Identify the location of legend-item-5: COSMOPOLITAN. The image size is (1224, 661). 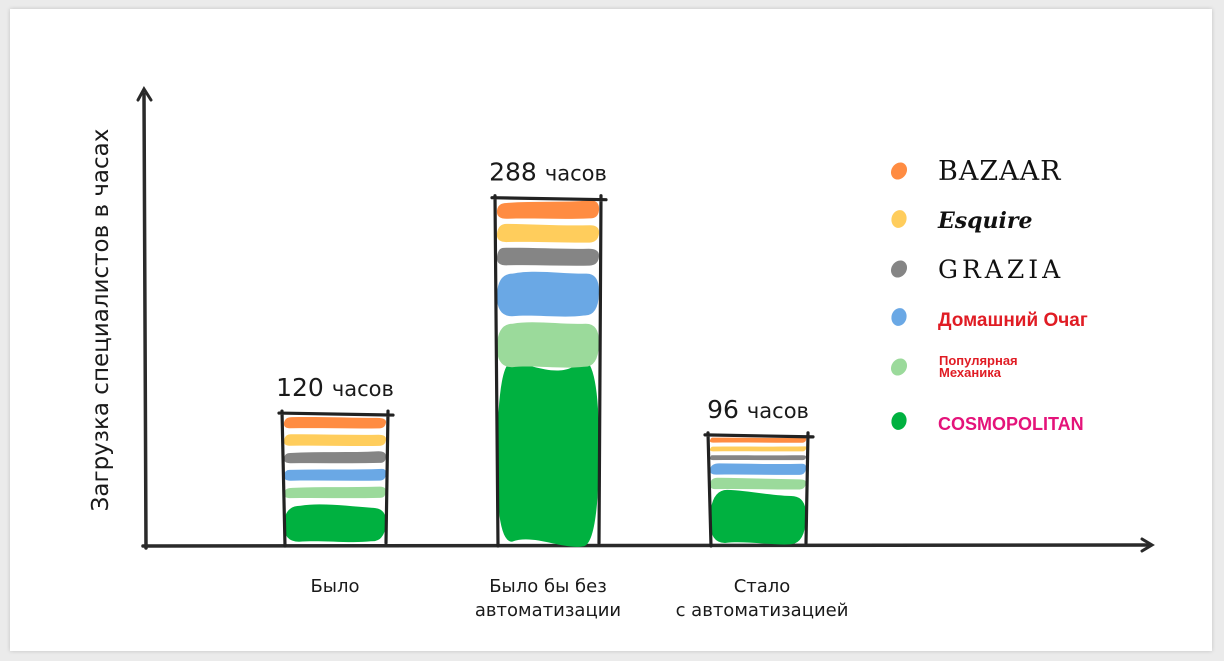
(987, 423).